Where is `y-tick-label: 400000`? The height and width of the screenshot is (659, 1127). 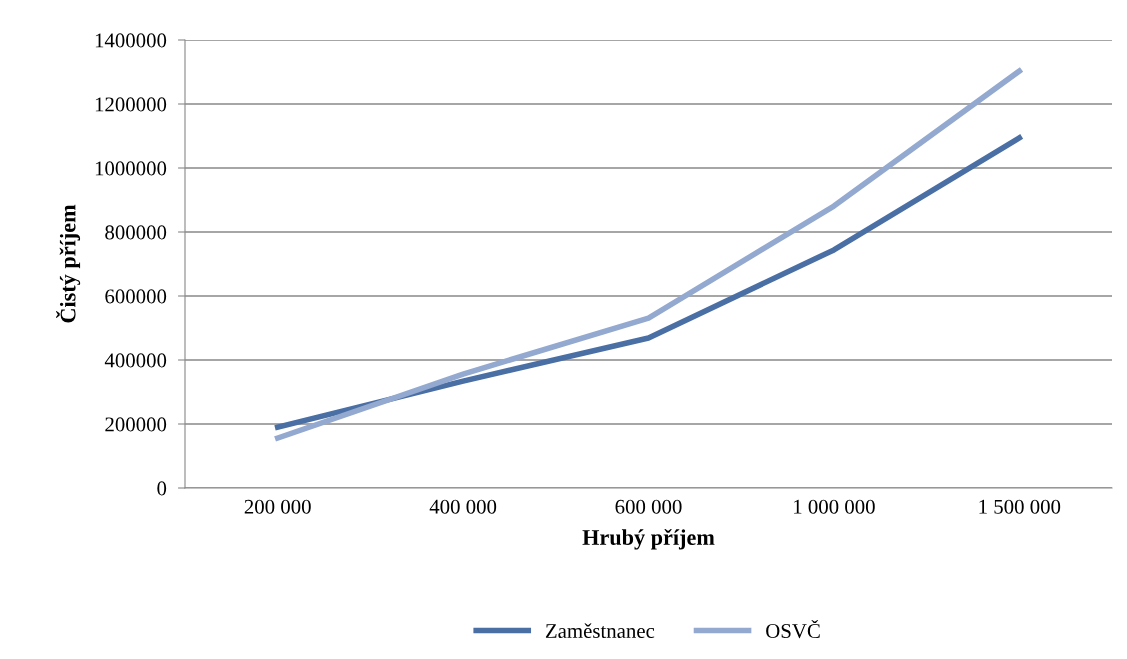
y-tick-label: 400000 is located at coordinates (135, 360).